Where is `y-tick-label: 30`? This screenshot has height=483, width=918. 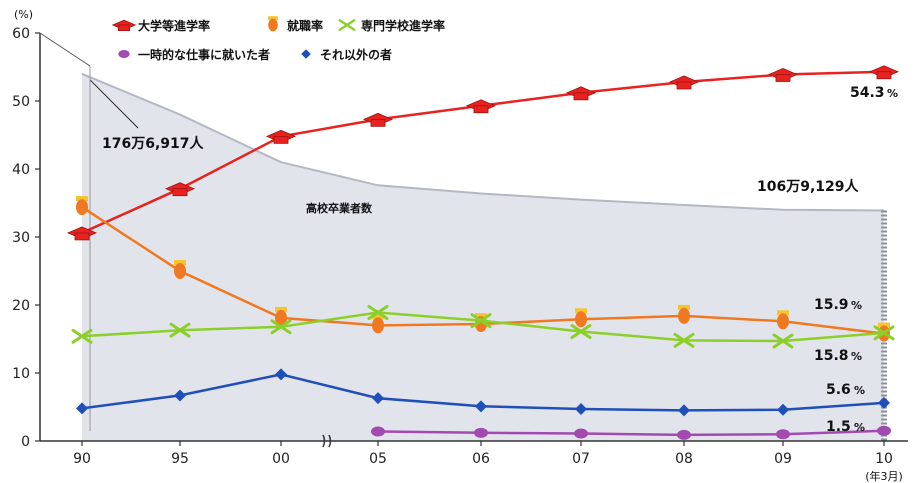 y-tick-label: 30 is located at coordinates (21, 238).